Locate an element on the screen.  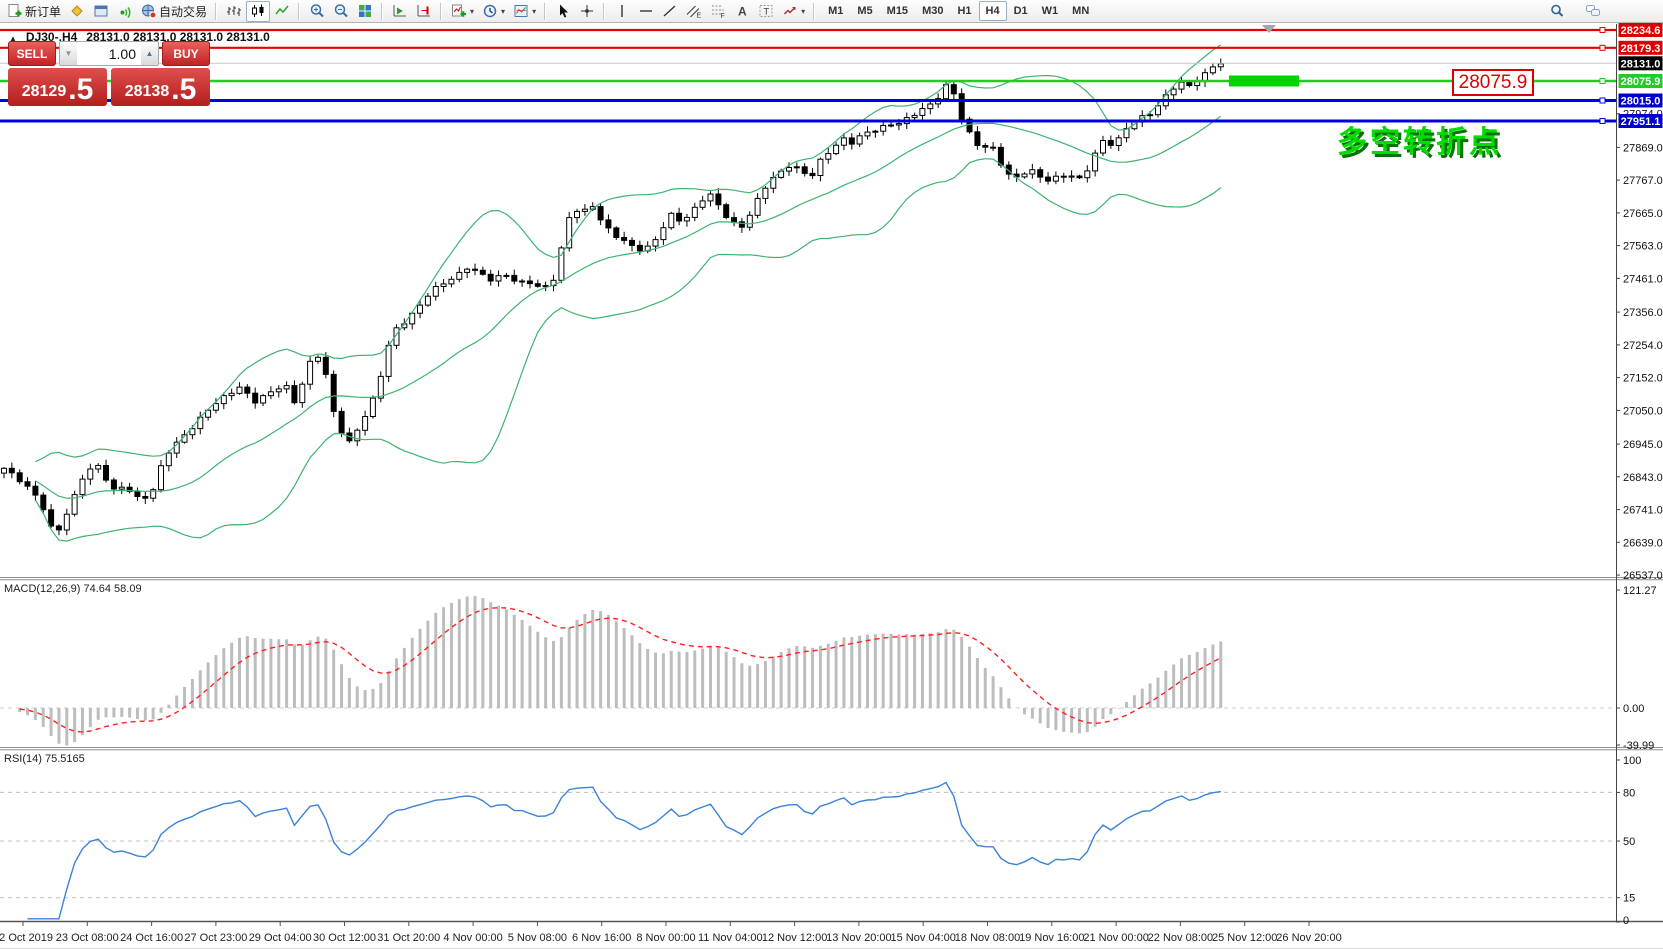
svg-text: 0 is located at coordinates (1626, 921).